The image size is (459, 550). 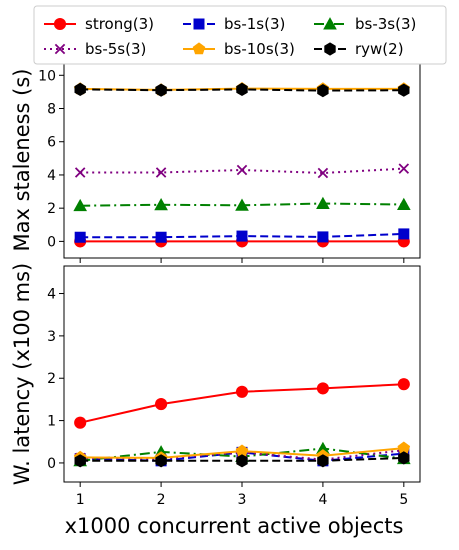 What do you see at coordinates (330, 23) in the screenshot?
I see `legend-marker-bs-3s3` at bounding box center [330, 23].